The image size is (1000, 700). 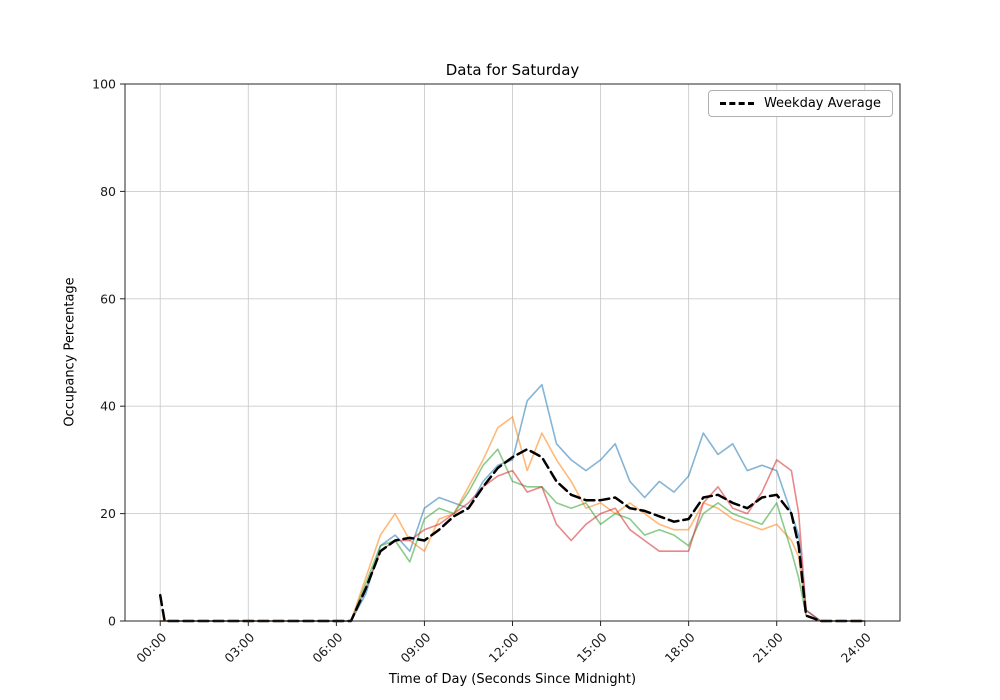 What do you see at coordinates (104, 84) in the screenshot?
I see `y-tick-label: 100` at bounding box center [104, 84].